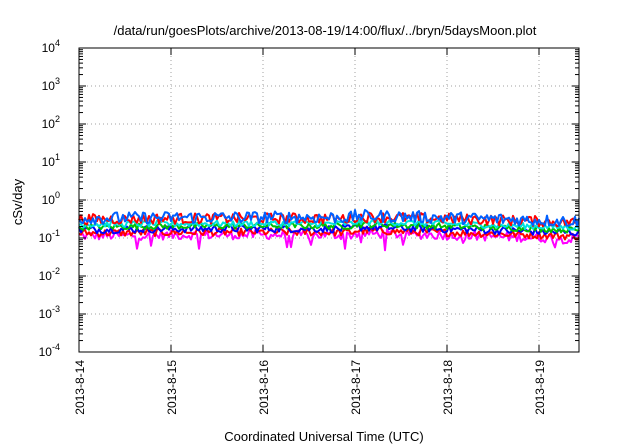  Describe the element at coordinates (49, 274) in the screenshot. I see `y-tick-label: 10⁻²` at that location.